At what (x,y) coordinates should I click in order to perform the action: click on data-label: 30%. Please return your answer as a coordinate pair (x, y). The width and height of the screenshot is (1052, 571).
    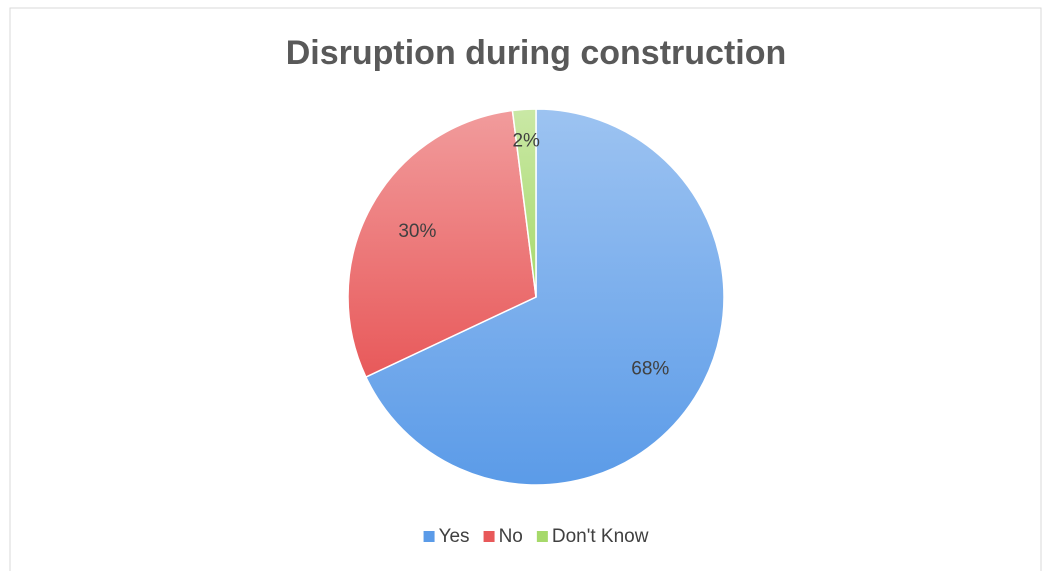
    Looking at the image, I should click on (417, 231).